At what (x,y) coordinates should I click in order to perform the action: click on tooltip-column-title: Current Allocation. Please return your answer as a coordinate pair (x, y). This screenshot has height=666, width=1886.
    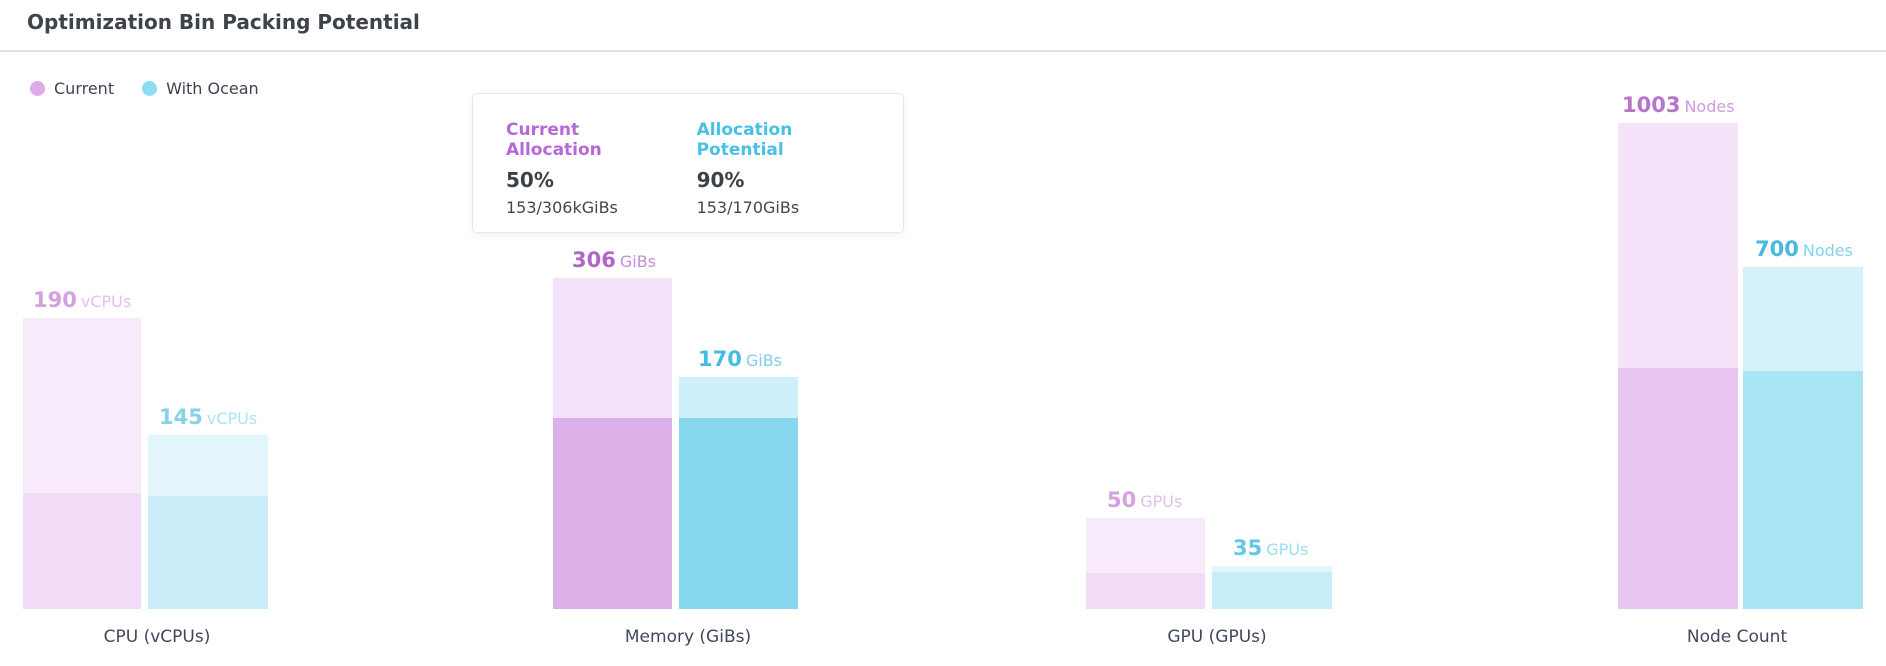
    Looking at the image, I should click on (554, 140).